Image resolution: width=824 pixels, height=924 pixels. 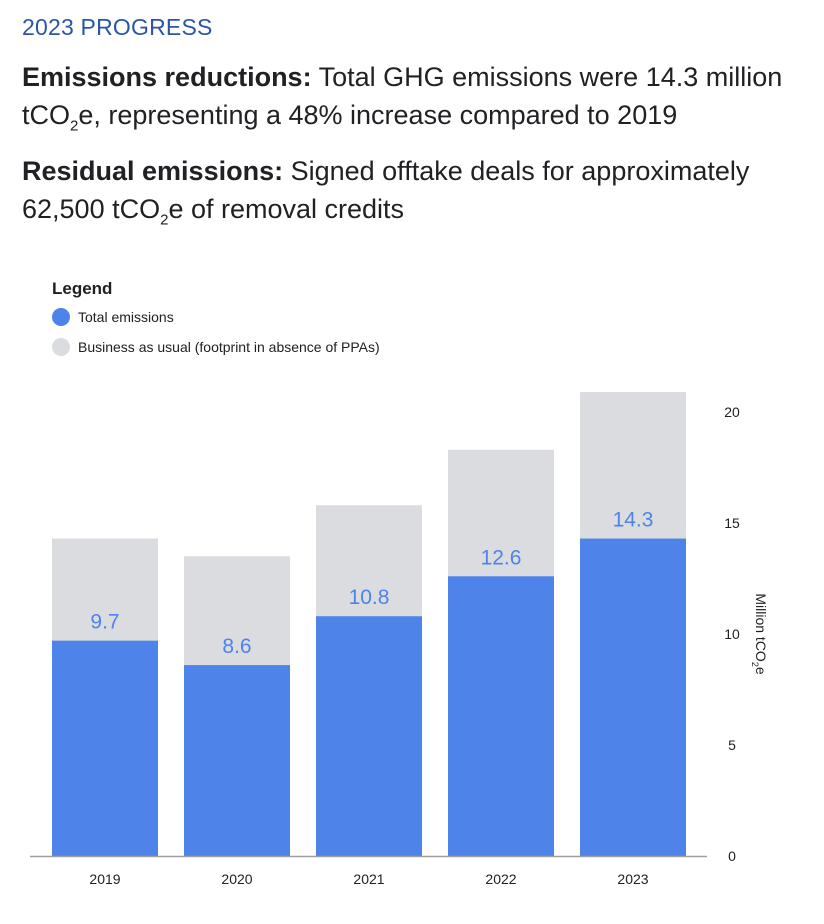 I want to click on y-axis-label: Million tCO2e, so click(x=759, y=633).